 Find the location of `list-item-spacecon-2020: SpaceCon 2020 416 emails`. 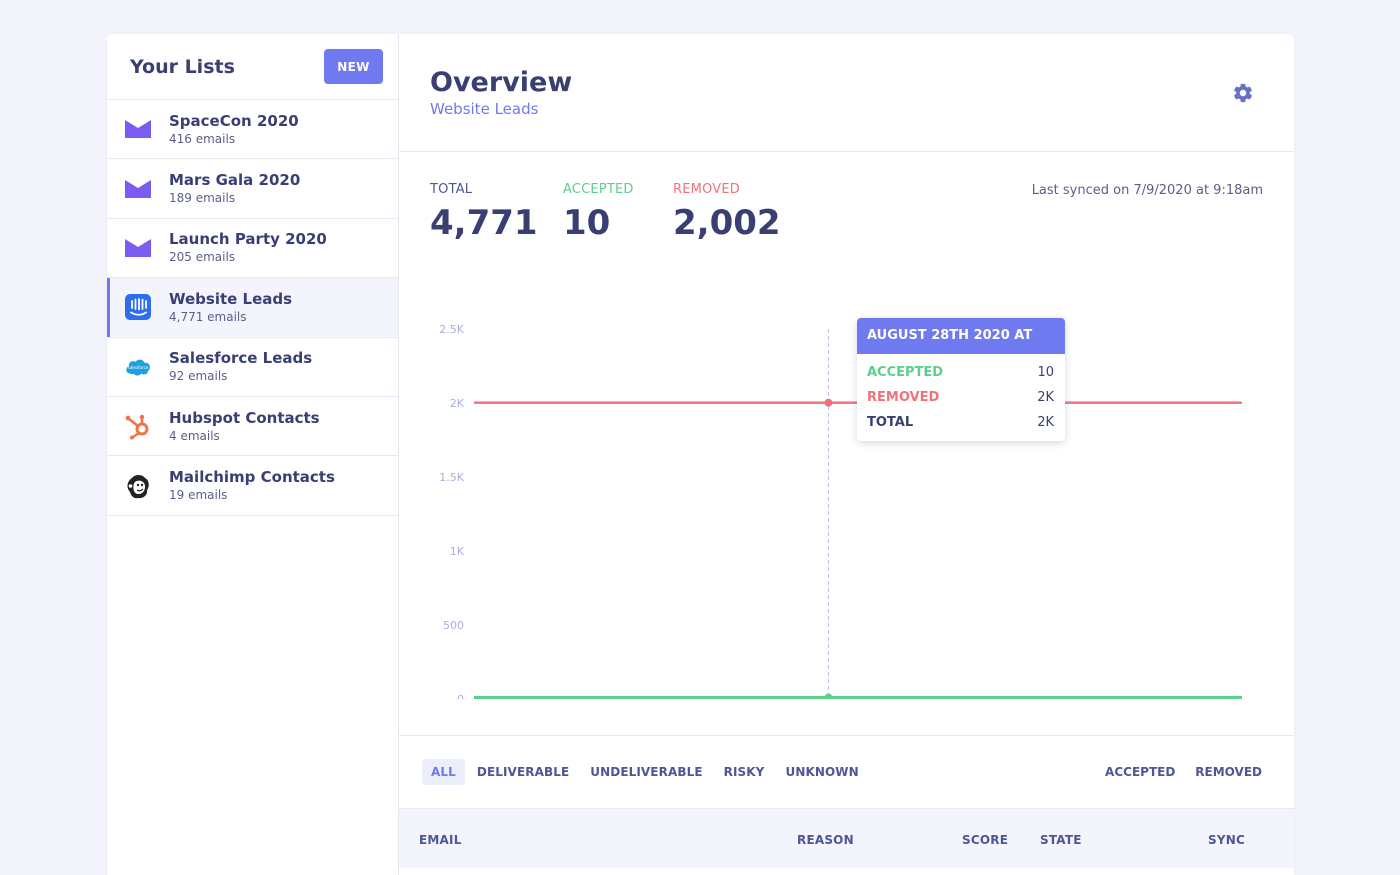

list-item-spacecon-2020: SpaceCon 2020 416 emails is located at coordinates (252, 130).